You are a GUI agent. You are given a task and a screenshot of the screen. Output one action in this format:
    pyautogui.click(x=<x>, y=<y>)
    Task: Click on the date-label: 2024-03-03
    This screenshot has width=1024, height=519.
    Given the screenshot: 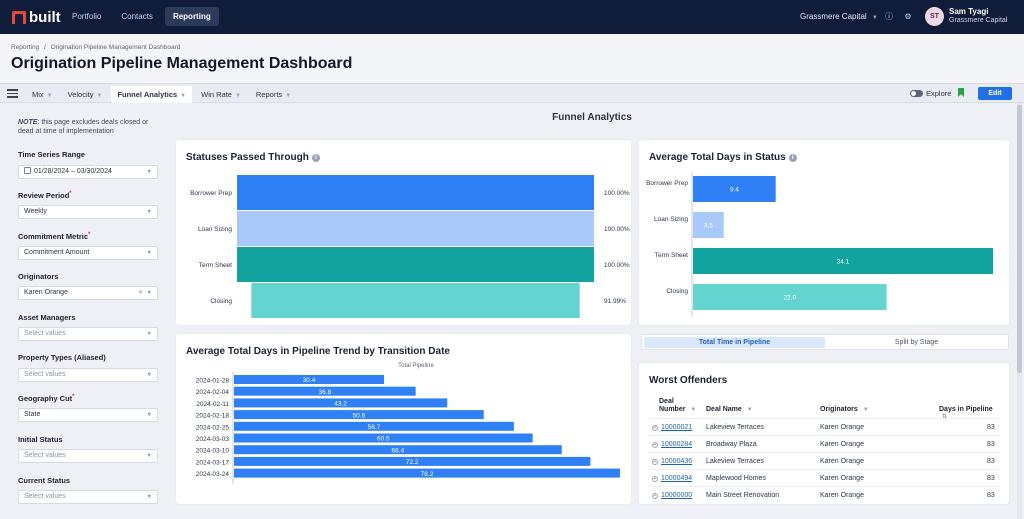 What is the action you would take?
    pyautogui.click(x=213, y=439)
    